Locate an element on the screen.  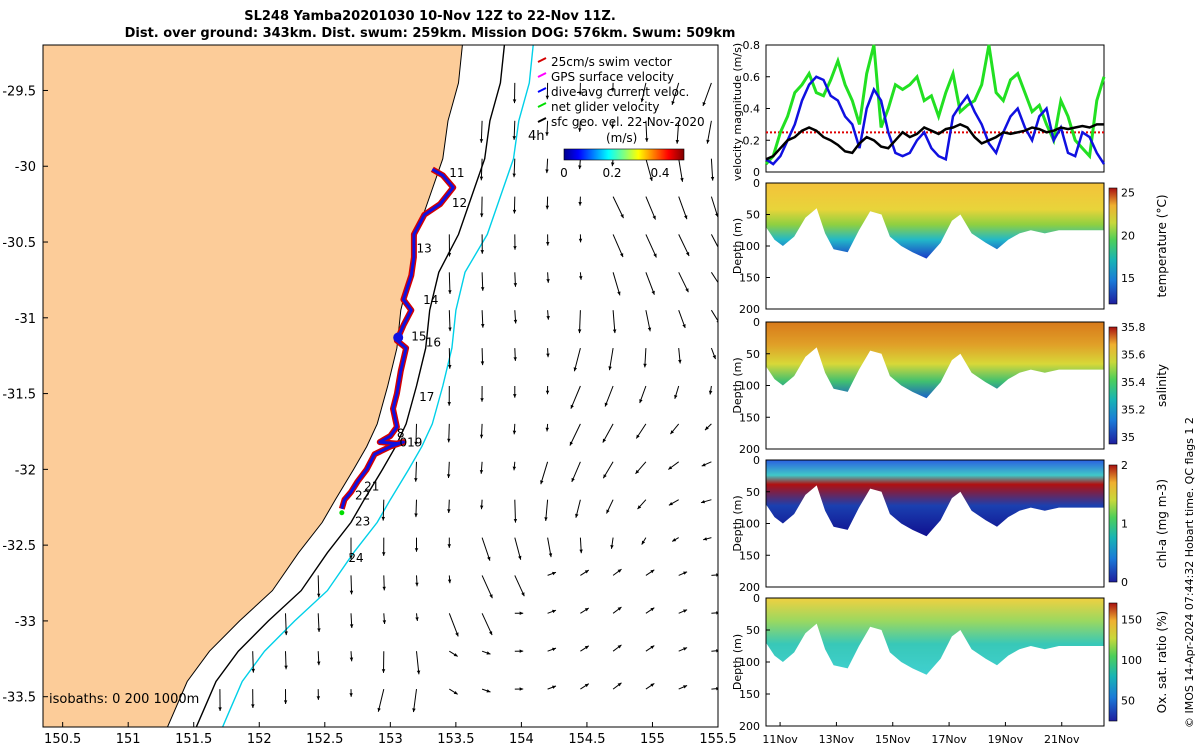
section-colorbar-tick: 35.8 is located at coordinates (1133, 327).